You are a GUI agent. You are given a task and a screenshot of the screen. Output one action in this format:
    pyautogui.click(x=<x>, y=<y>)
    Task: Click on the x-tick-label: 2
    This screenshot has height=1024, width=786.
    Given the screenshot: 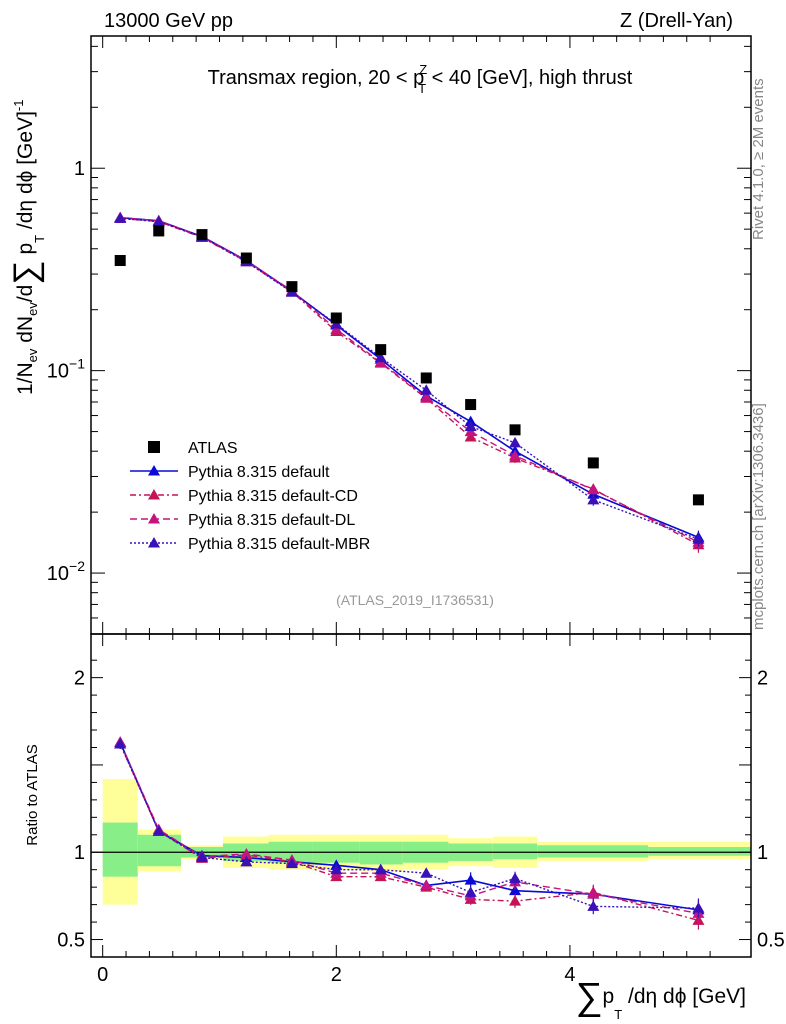 What is the action you would take?
    pyautogui.click(x=336, y=975)
    